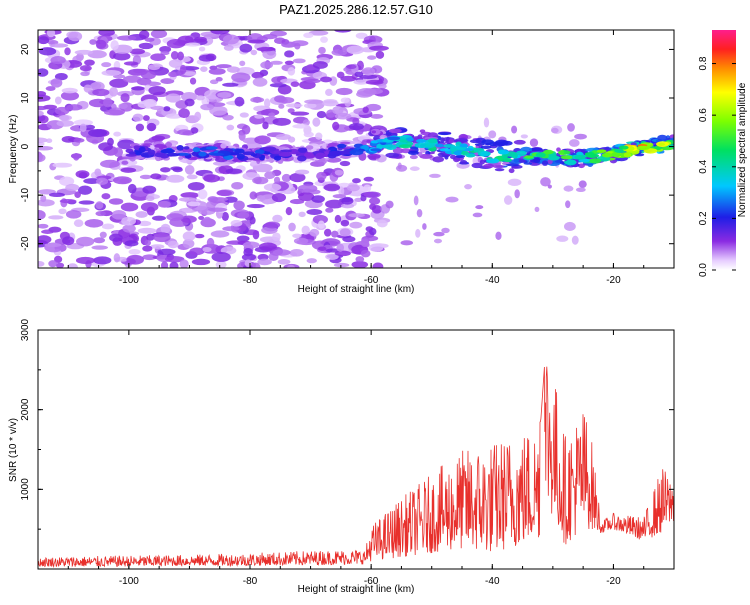  I want to click on figure-title: PAZ1.2025.286.12.57.G10, so click(356, 9).